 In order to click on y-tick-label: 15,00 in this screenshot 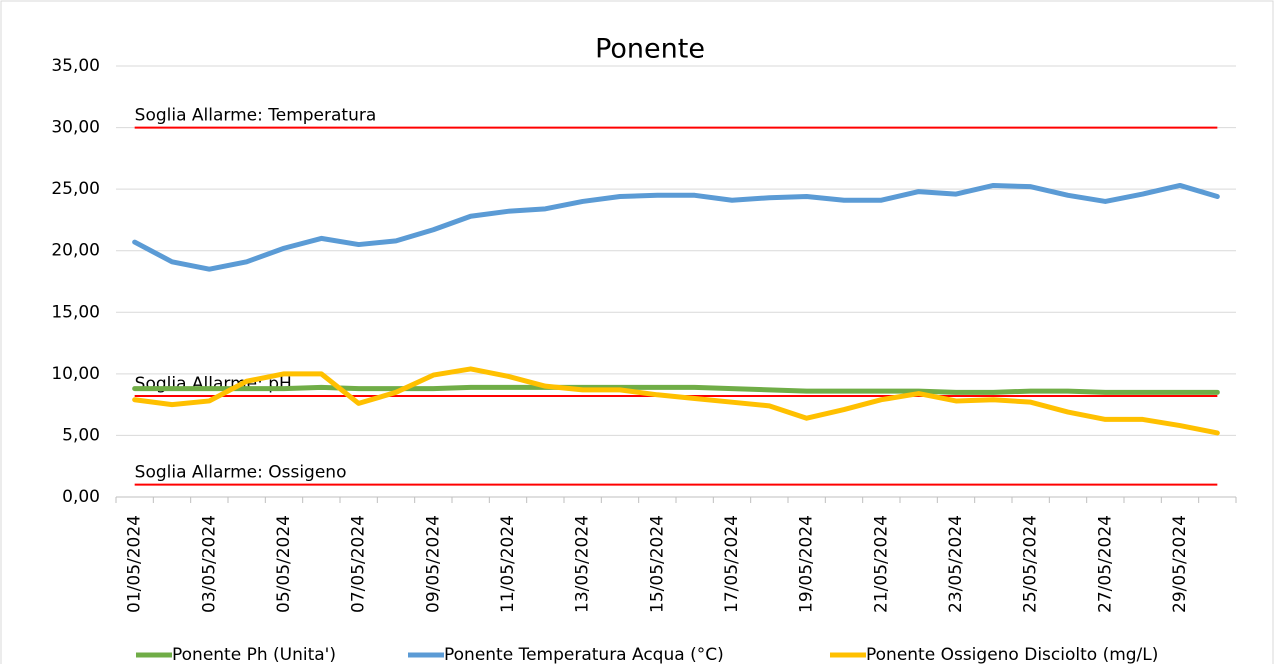, I will do `click(75, 312)`.